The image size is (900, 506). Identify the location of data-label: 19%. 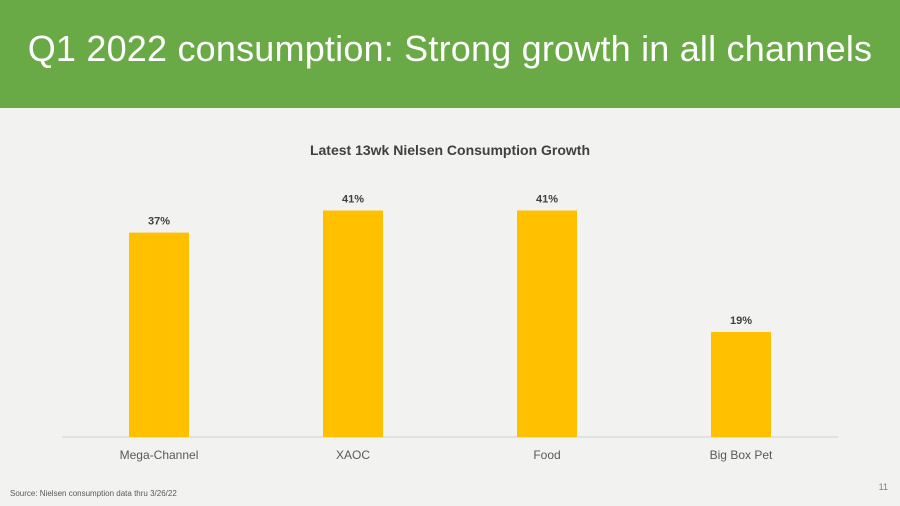
(741, 321).